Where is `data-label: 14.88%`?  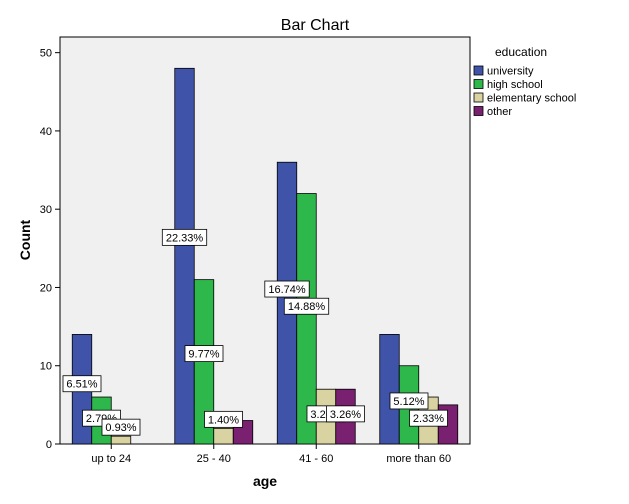
data-label: 14.88% is located at coordinates (307, 307).